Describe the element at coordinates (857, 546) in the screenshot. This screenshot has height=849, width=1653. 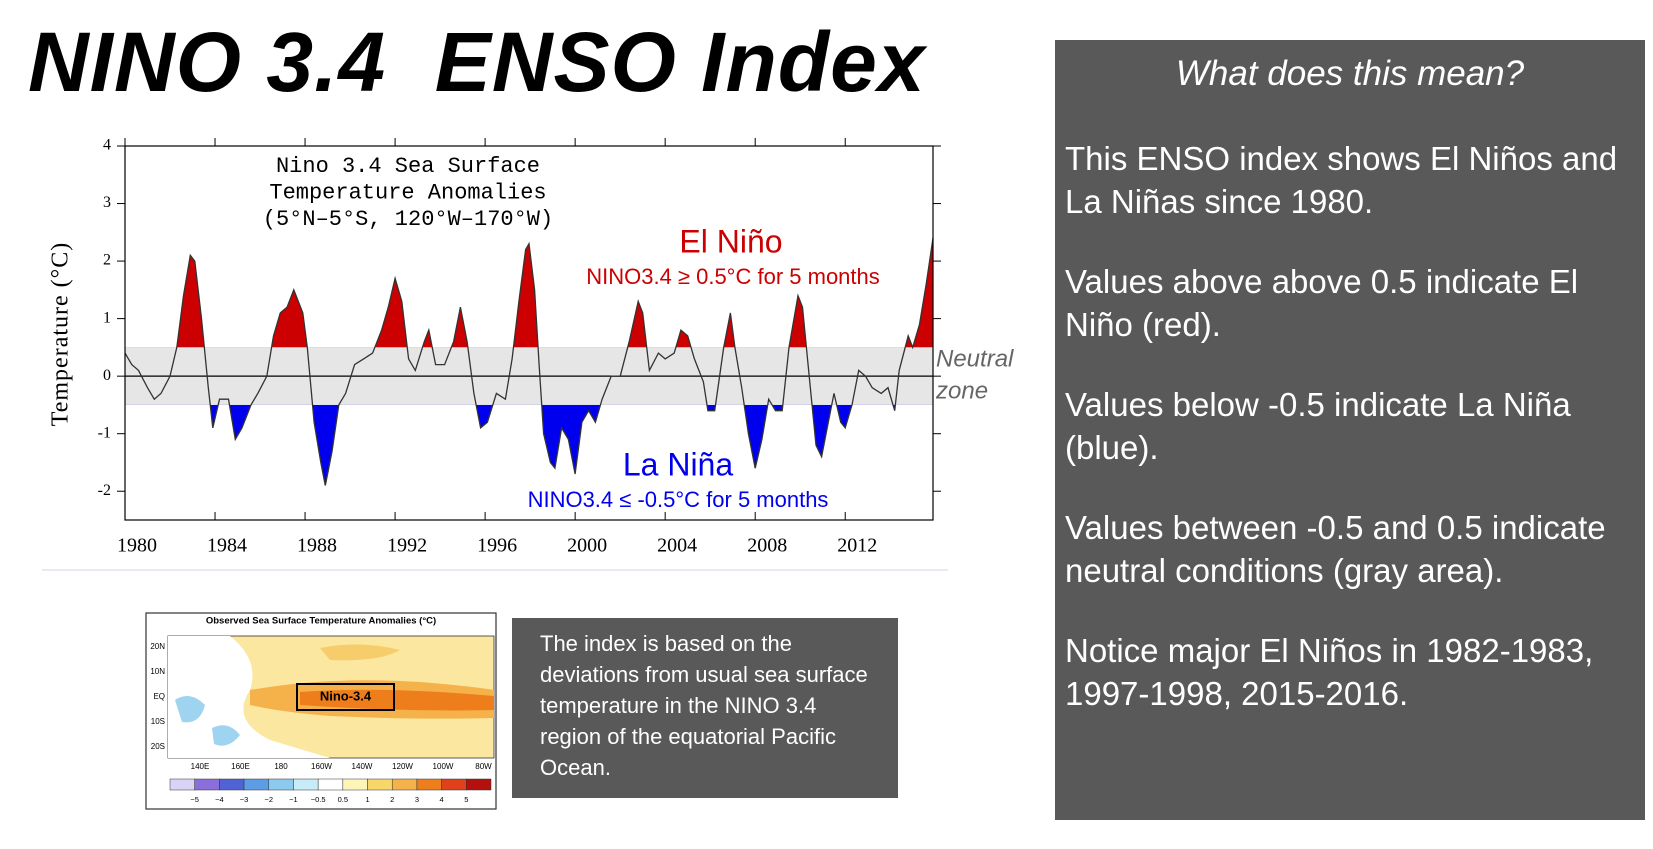
I see `x-tick-label: 2012` at that location.